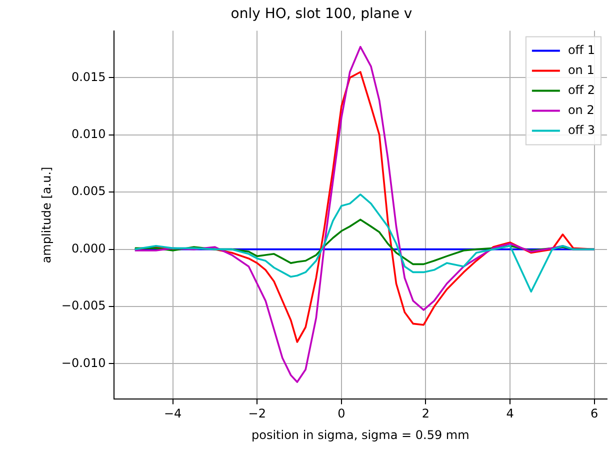 This screenshot has height=453, width=609. Describe the element at coordinates (88, 134) in the screenshot. I see `y-tick-label: 0.010` at that location.